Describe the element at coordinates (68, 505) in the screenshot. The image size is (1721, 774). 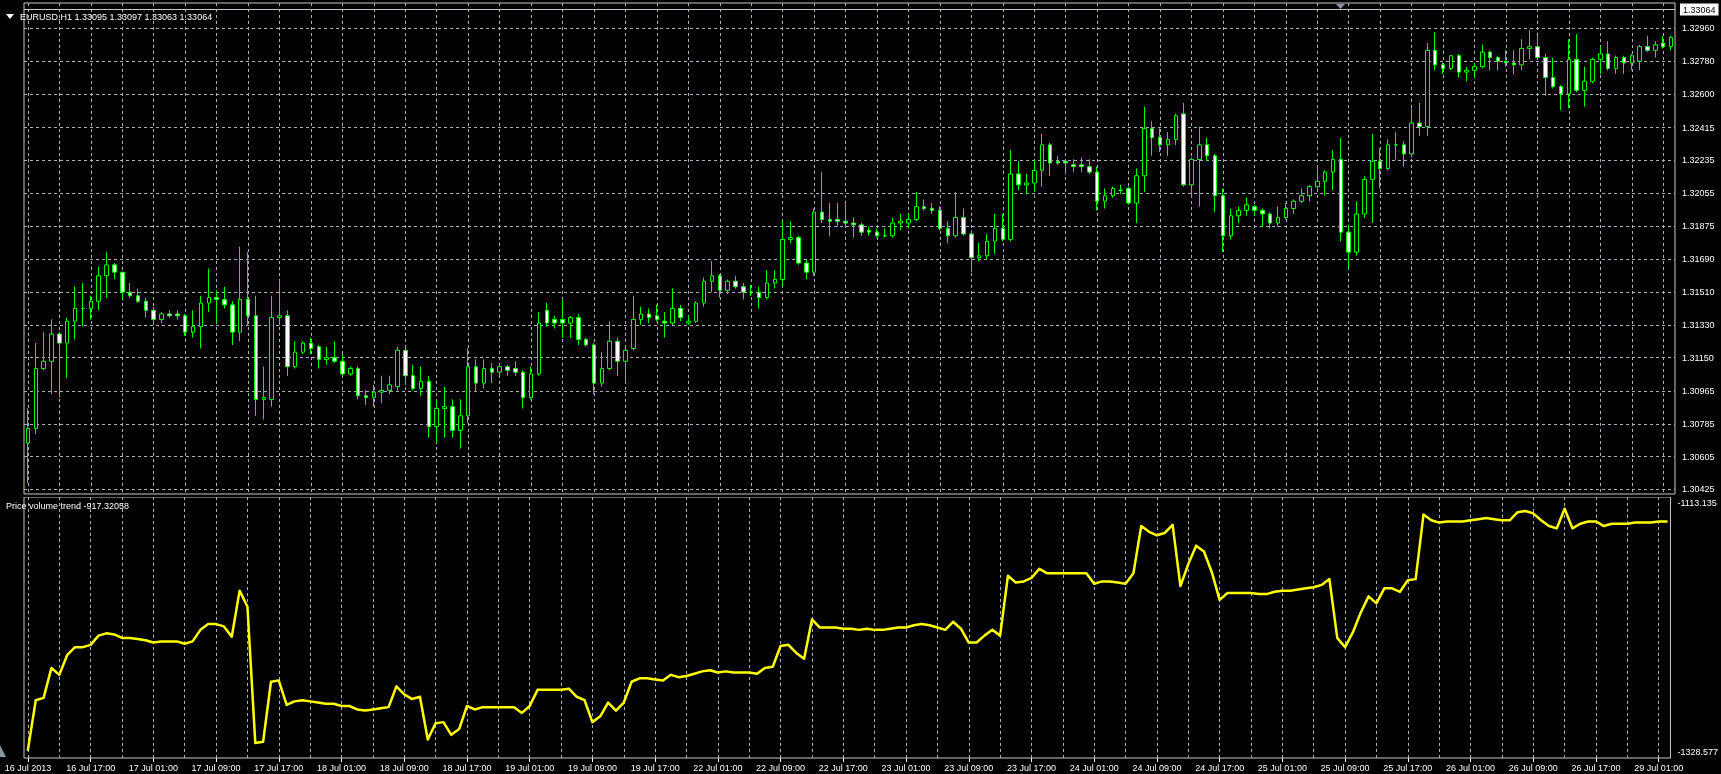
I see `chart-title: Price volume trend -917.32058` at that location.